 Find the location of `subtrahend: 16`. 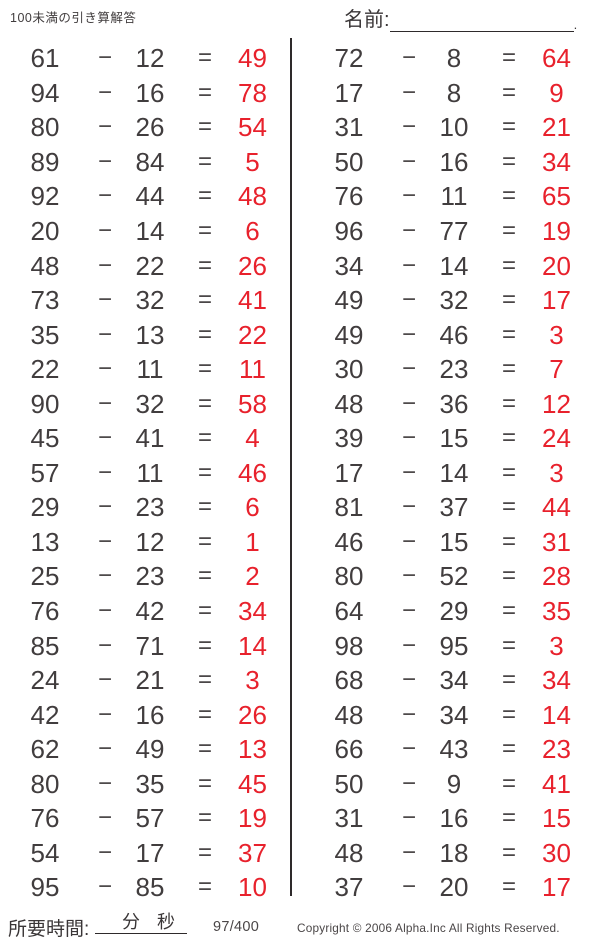

subtrahend: 16 is located at coordinates (454, 161).